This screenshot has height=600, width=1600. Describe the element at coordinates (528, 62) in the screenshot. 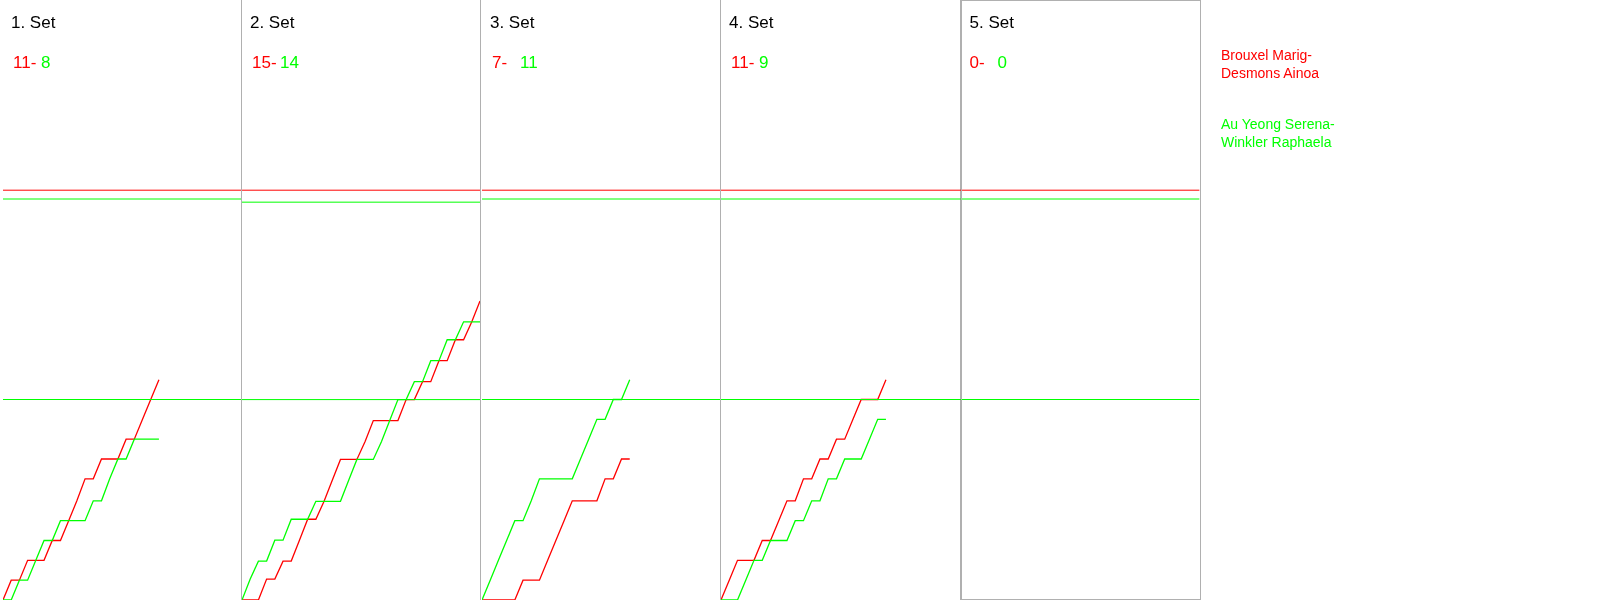

I see `text: 11` at that location.